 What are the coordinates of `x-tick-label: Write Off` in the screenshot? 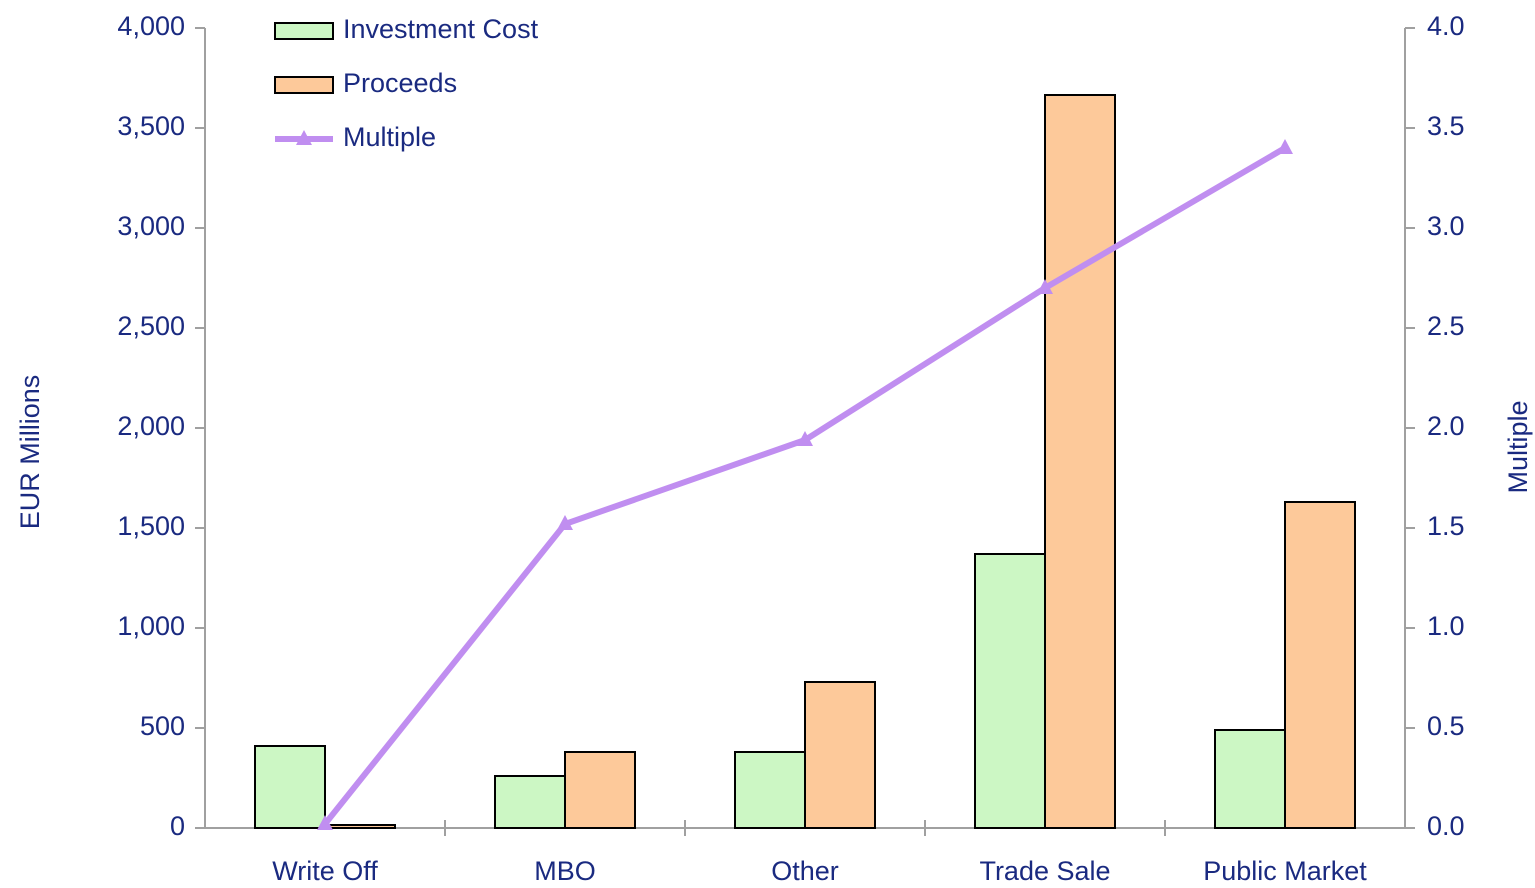 It's located at (325, 871).